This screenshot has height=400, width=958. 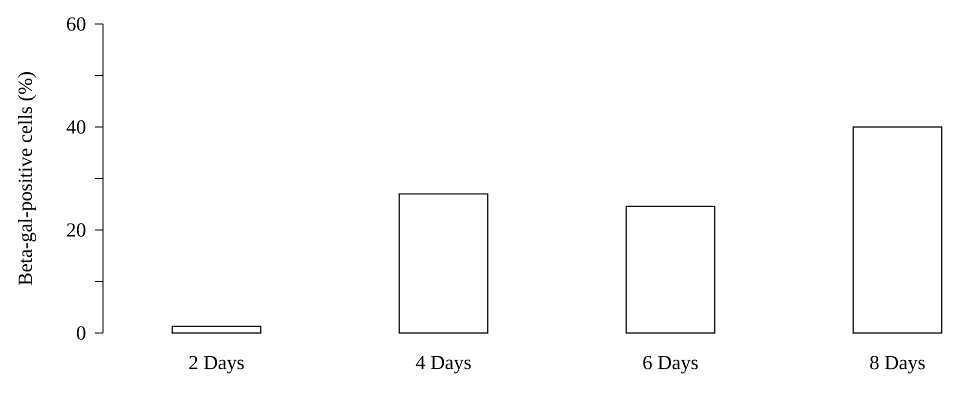 What do you see at coordinates (216, 365) in the screenshot?
I see `x-tick-label: 2 Days` at bounding box center [216, 365].